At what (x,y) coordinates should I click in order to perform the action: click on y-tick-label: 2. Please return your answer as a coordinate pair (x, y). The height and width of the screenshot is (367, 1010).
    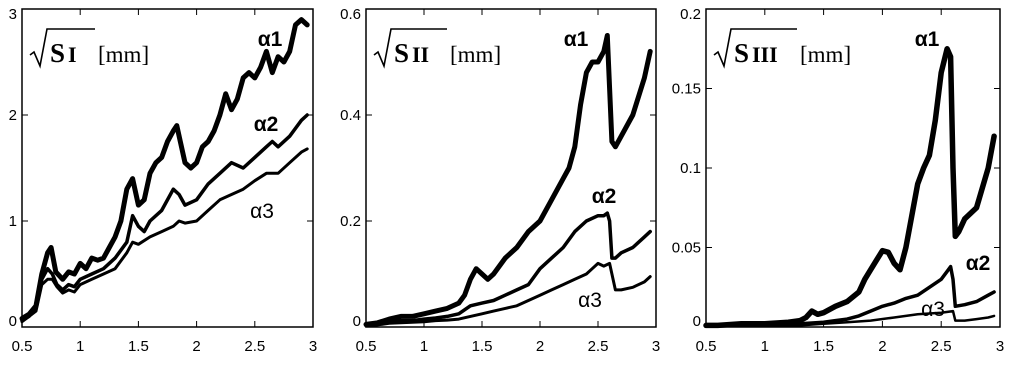
    Looking at the image, I should click on (13, 115).